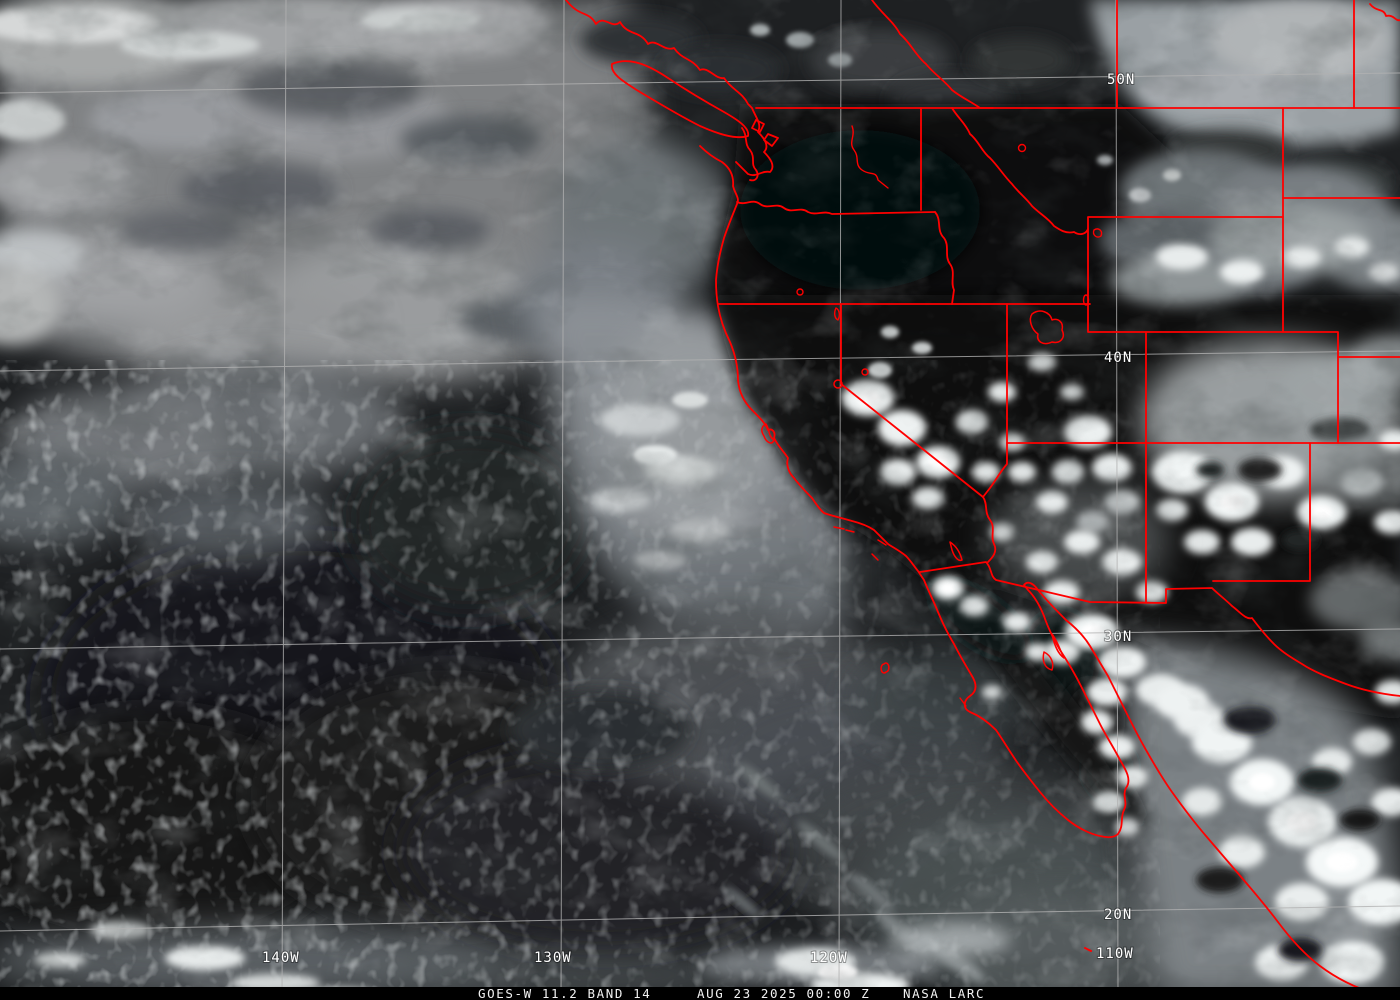  Describe the element at coordinates (860, 543) in the screenshot. I see `channel-islands` at that location.